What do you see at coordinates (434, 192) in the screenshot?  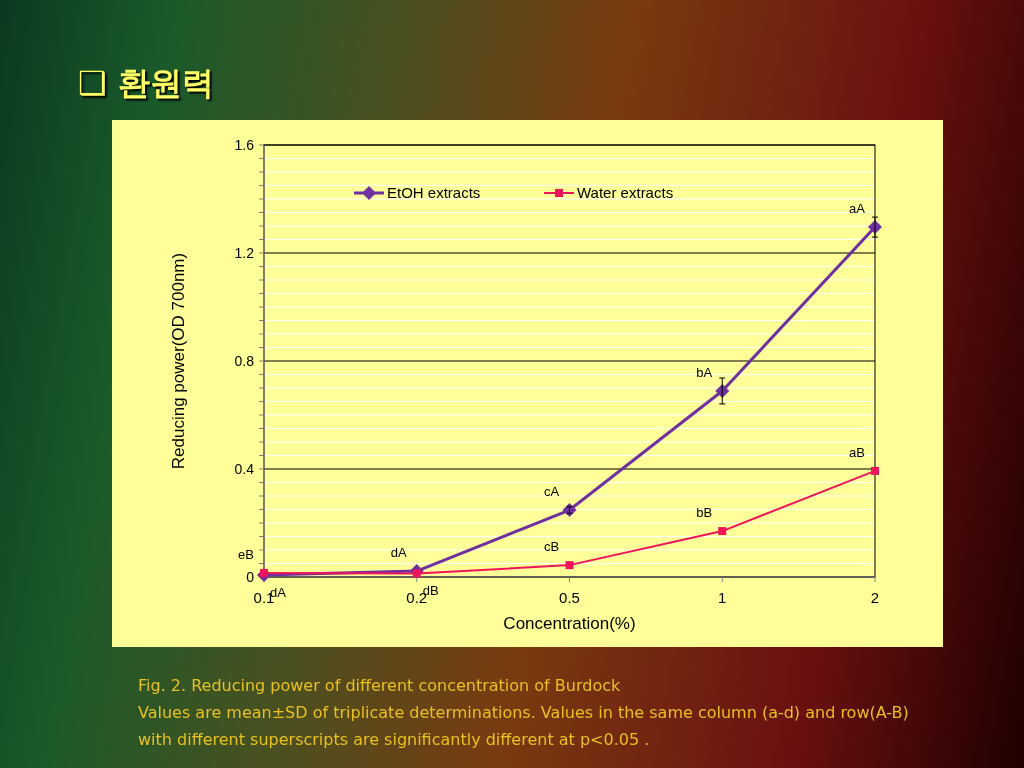 I see `legend-label: EtOH extracts` at bounding box center [434, 192].